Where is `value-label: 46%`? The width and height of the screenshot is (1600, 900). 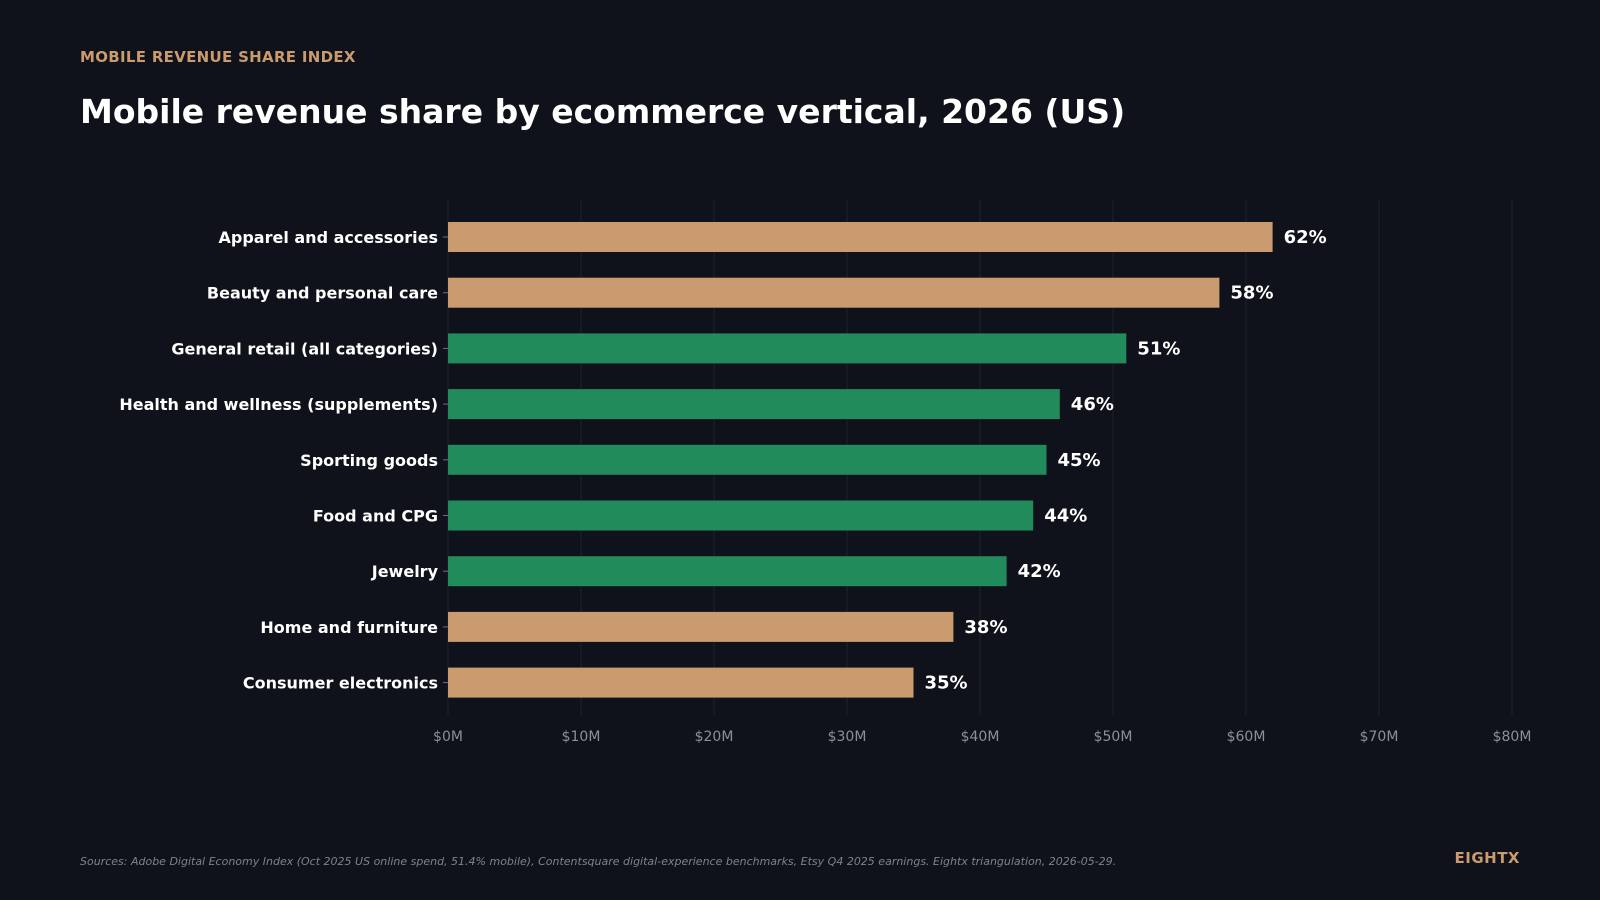
value-label: 46% is located at coordinates (1092, 404).